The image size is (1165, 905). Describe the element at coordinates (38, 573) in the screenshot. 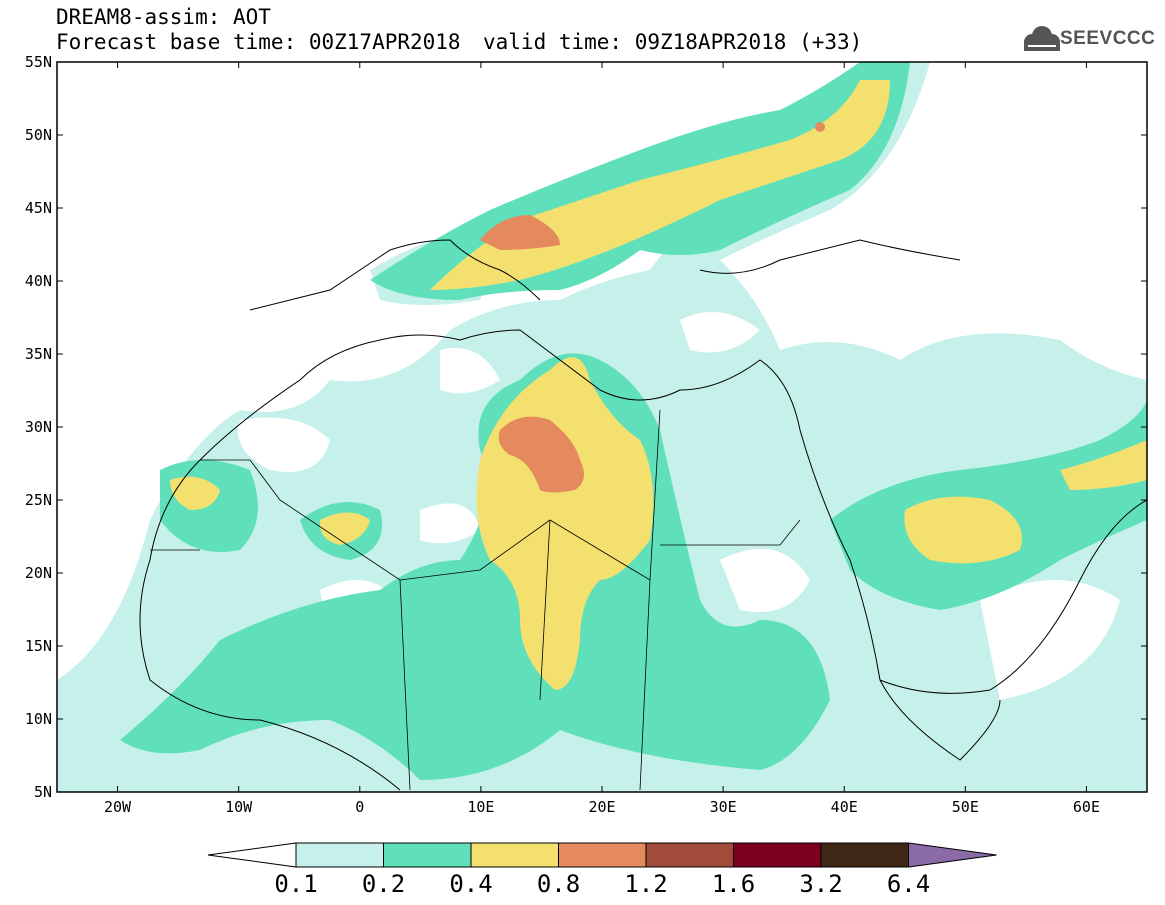

I see `lat-label: 20N` at that location.